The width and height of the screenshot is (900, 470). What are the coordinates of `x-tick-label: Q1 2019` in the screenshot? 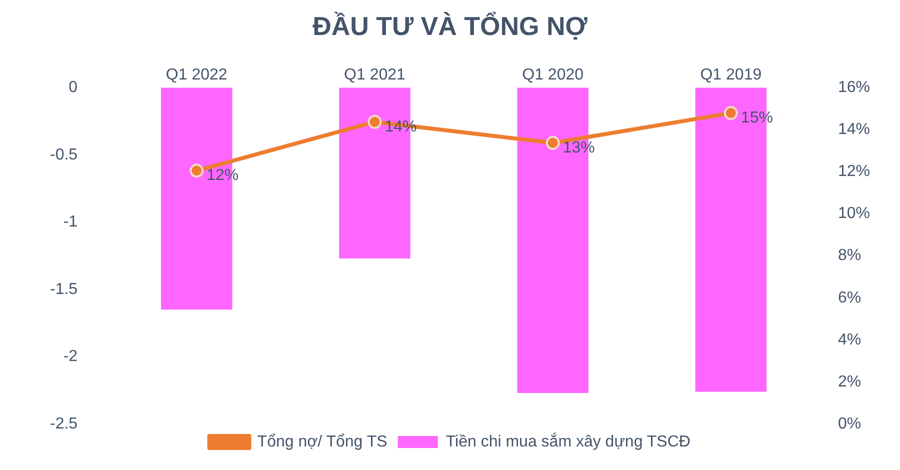 It's located at (731, 75).